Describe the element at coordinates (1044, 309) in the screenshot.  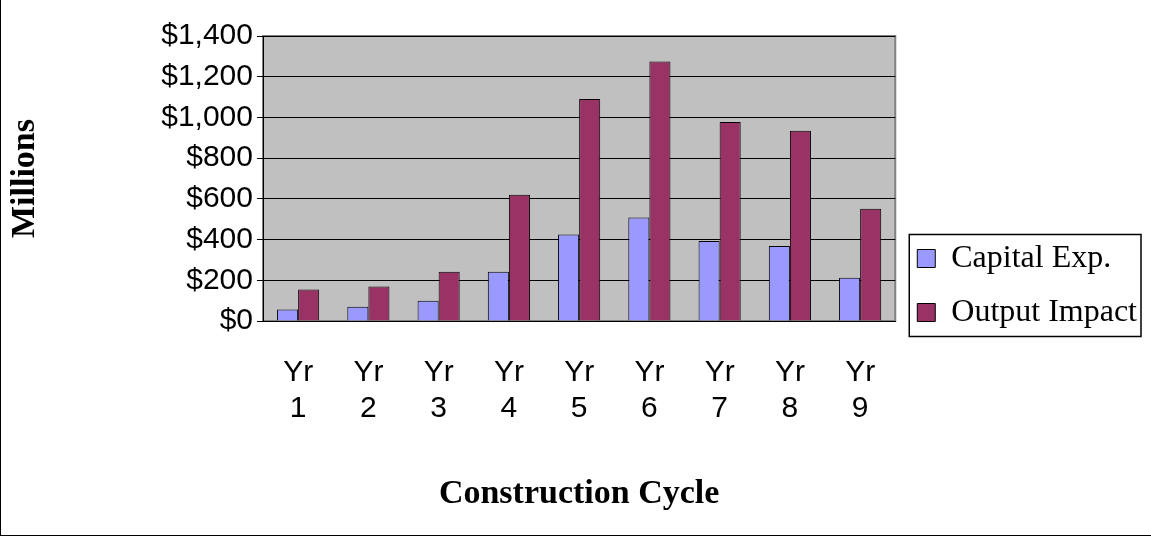
I see `legend-label: Output Impact` at that location.